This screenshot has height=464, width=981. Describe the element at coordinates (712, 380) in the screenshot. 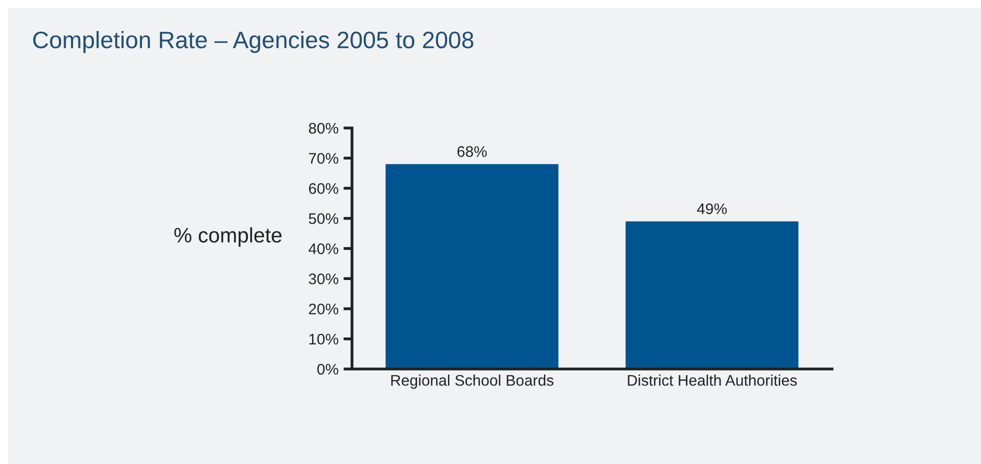

I see `x-tick-label: District Health Authorities` at that location.